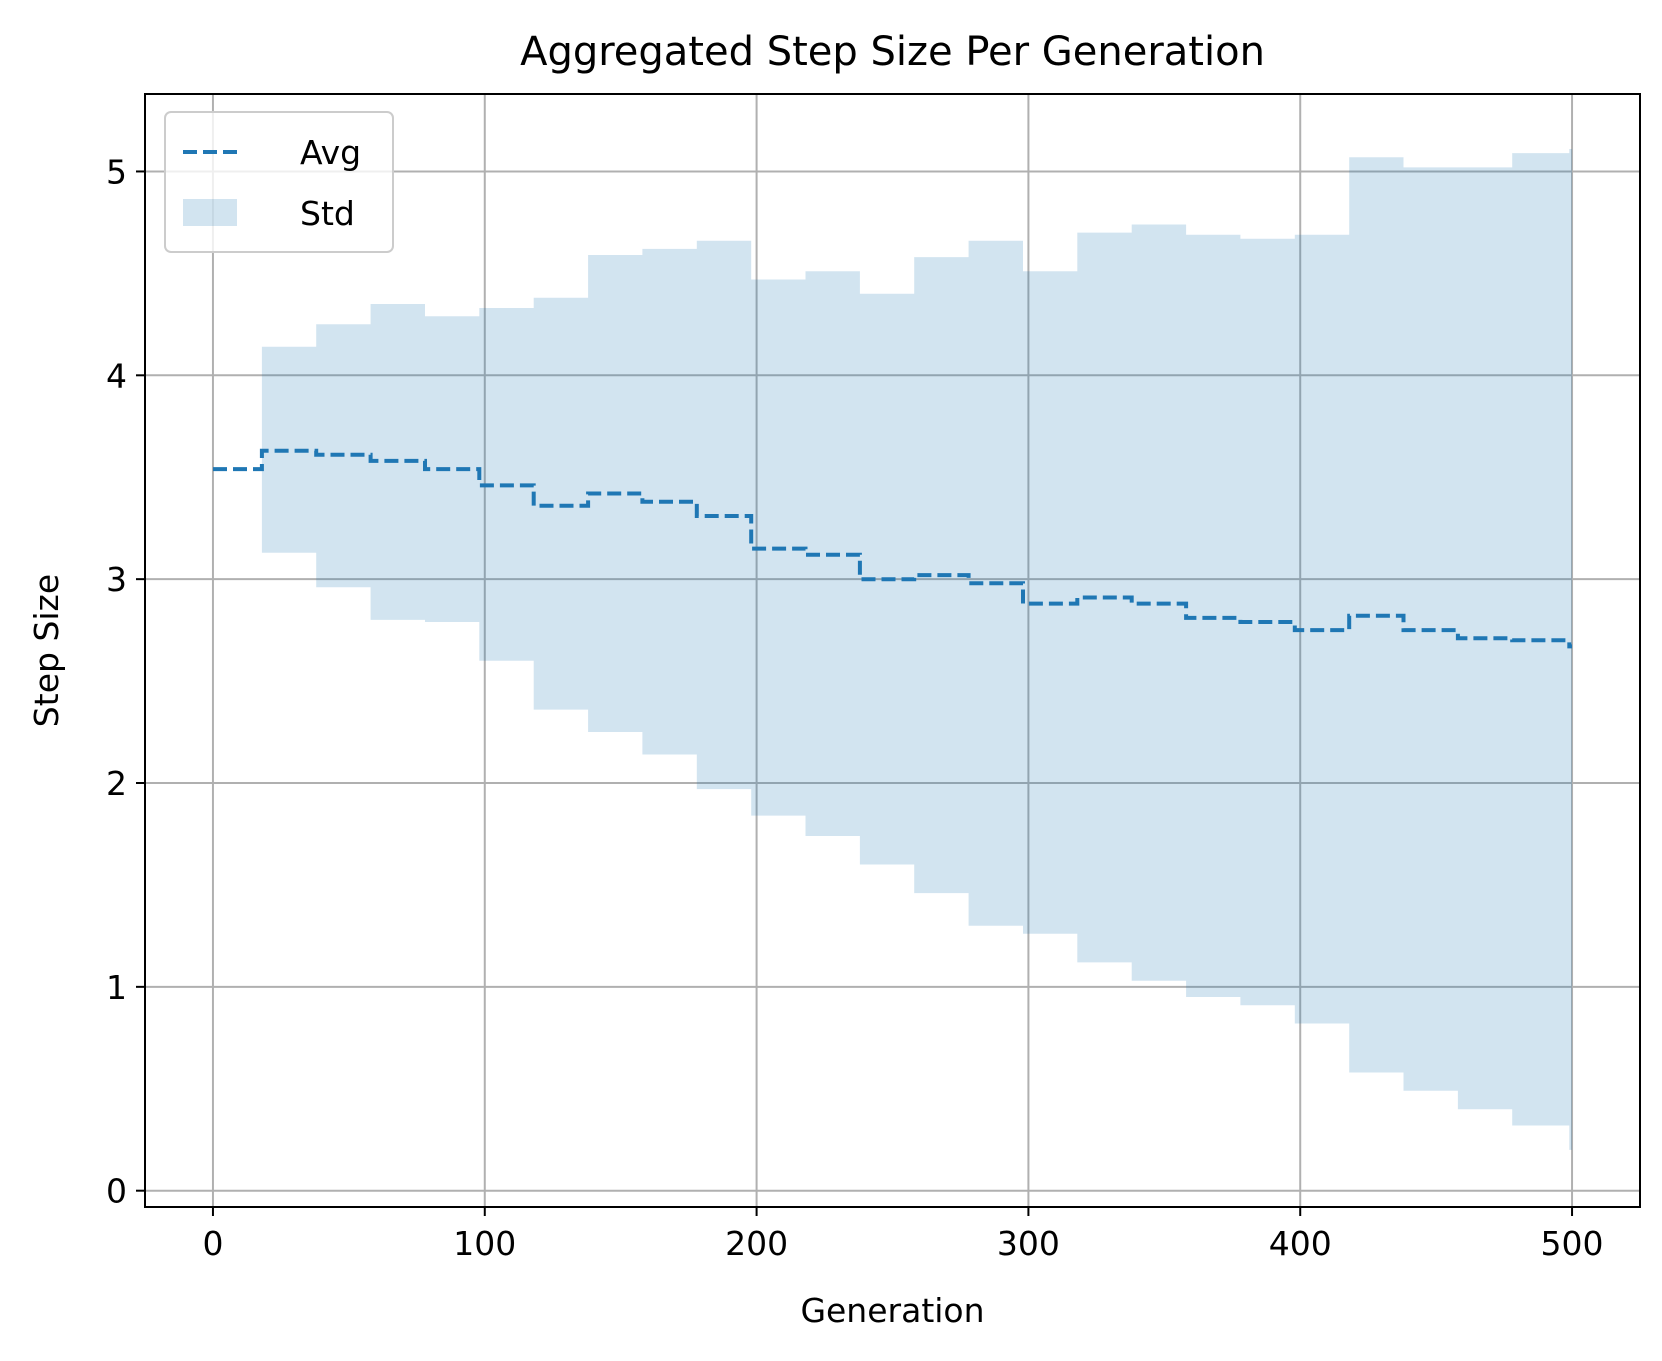  I want to click on legend-box, so click(279, 182).